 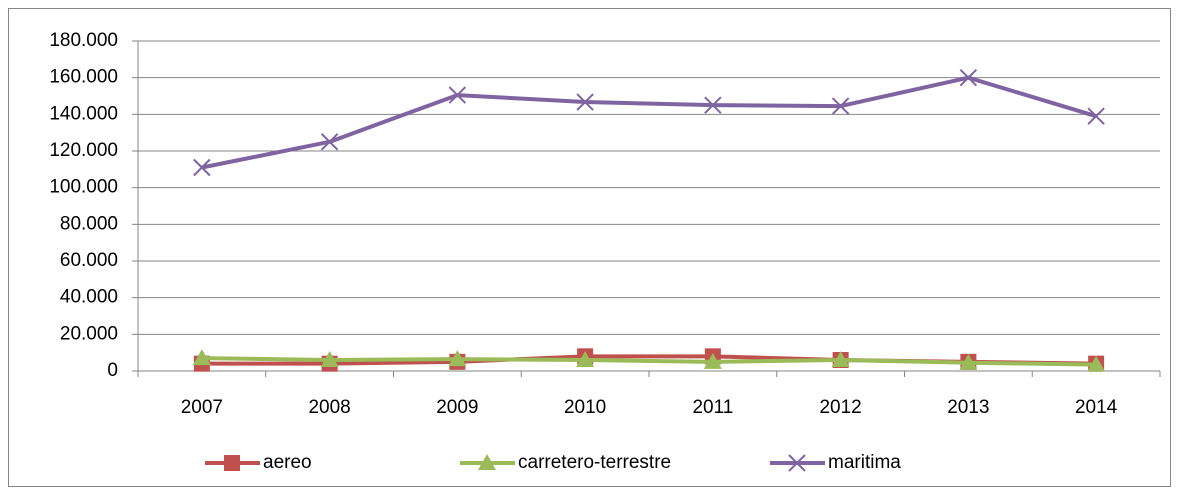 I want to click on x-tick-label: 2013, so click(x=968, y=407).